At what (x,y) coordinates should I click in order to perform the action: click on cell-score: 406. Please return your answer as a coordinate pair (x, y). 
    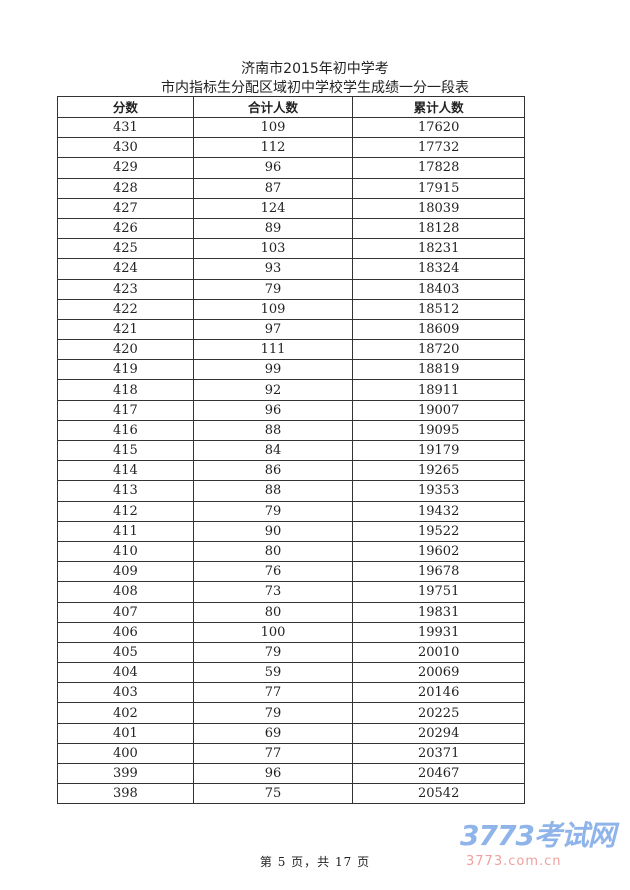
    Looking at the image, I should click on (125, 632).